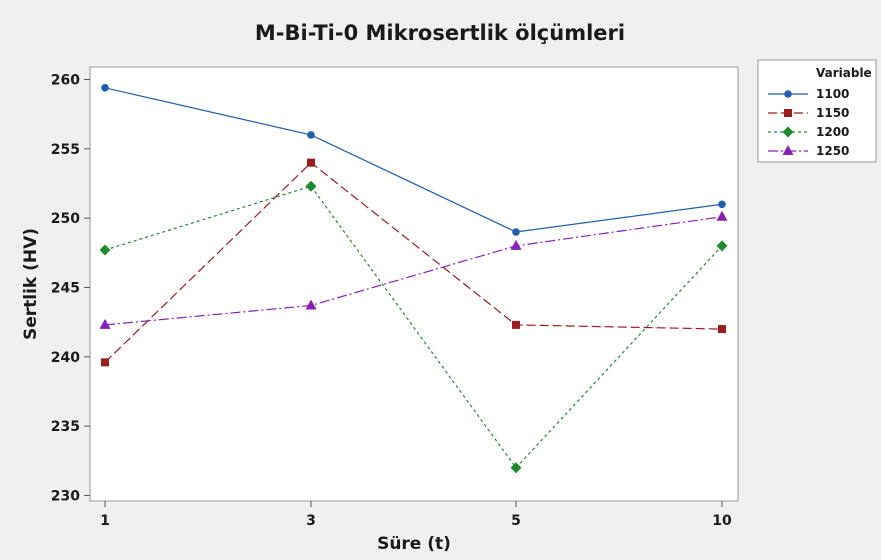  Describe the element at coordinates (722, 521) in the screenshot. I see `x-tick-label: 10` at that location.